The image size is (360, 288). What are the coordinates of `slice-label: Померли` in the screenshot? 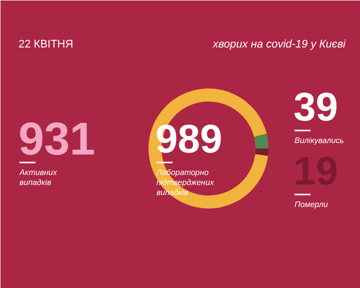 It's located at (311, 204).